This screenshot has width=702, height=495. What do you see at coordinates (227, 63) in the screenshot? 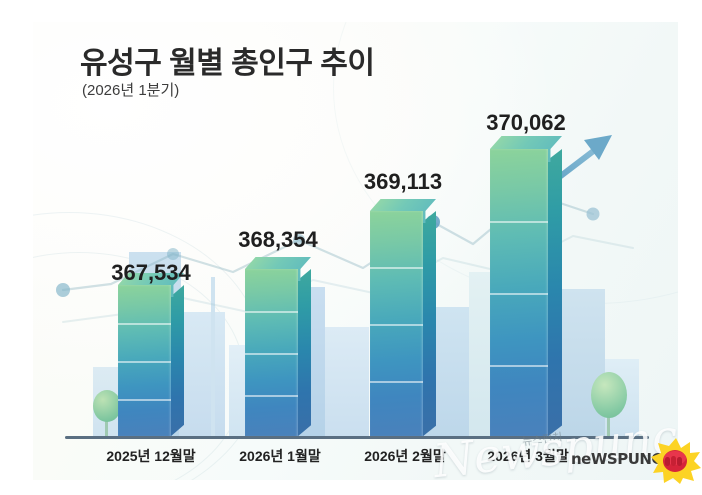
I see `page-title: 유성구 월별 총인구 추이` at bounding box center [227, 63].